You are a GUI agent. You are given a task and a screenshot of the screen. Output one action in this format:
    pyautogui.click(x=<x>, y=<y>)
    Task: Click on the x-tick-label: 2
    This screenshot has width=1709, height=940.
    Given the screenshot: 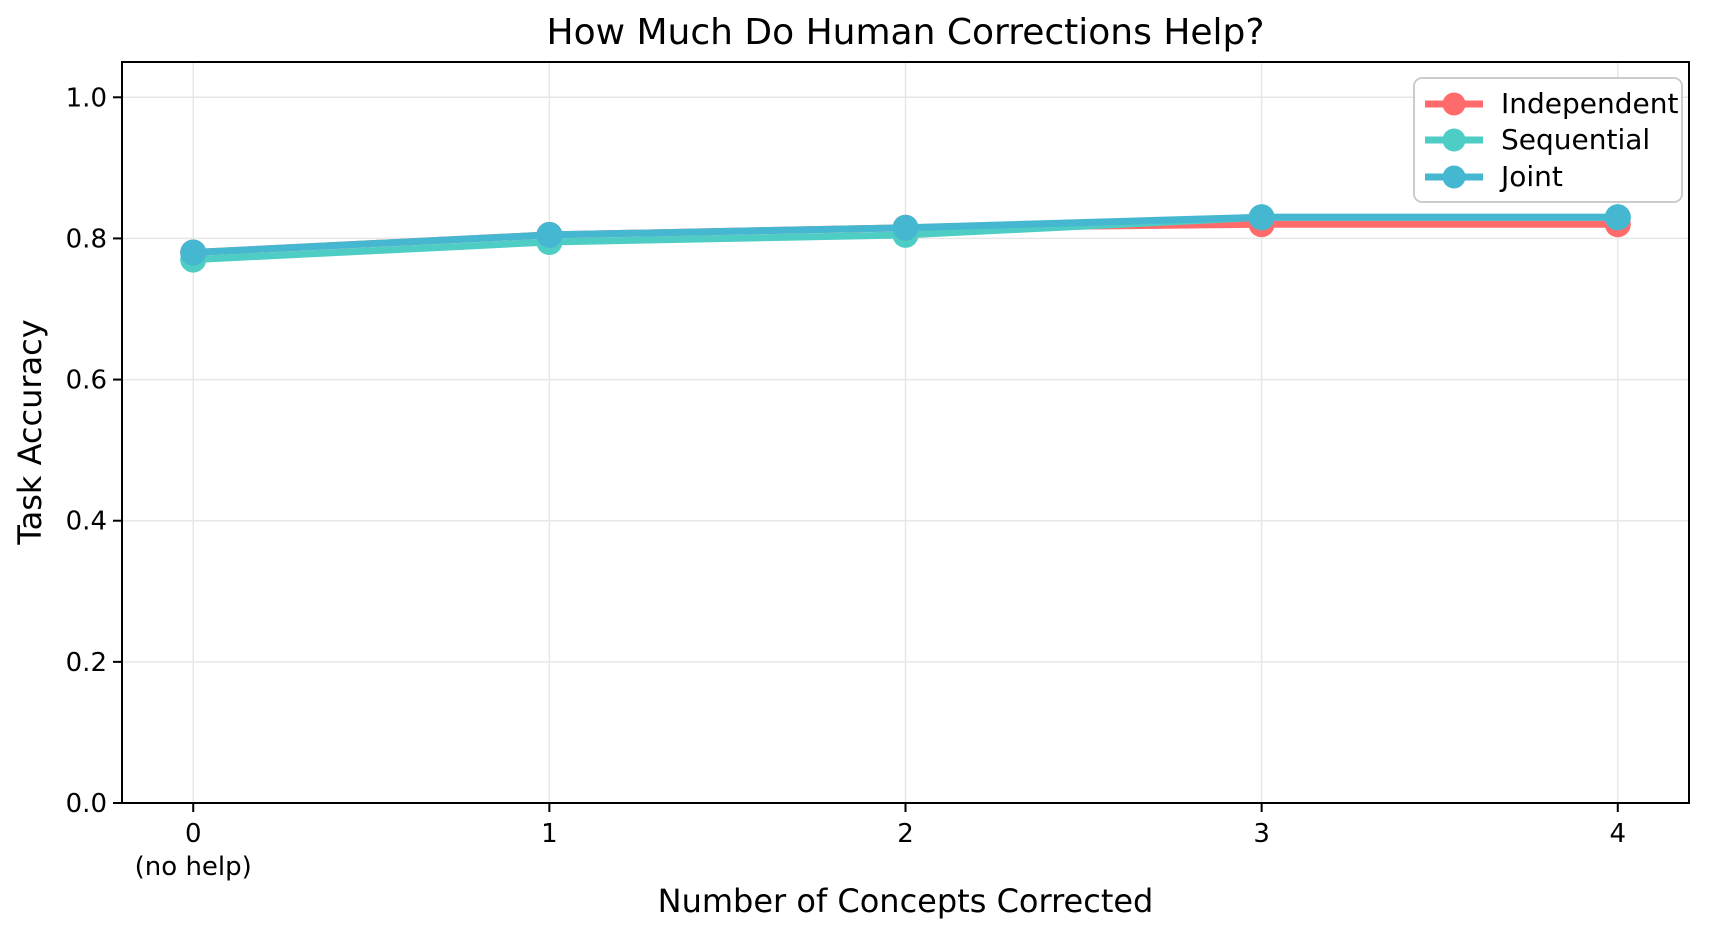 What is the action you would take?
    pyautogui.click(x=905, y=834)
    